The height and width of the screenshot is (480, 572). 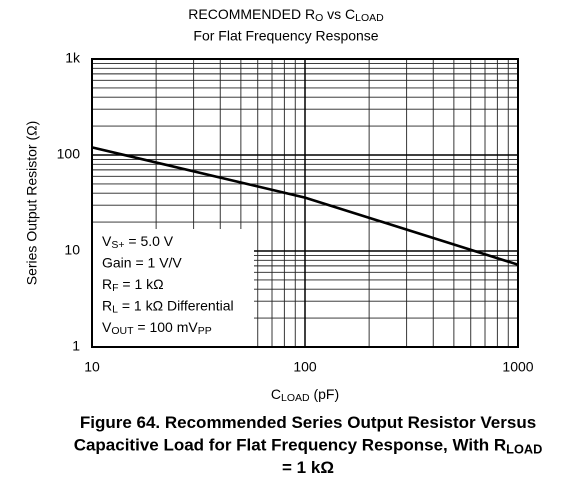 I want to click on annotation-line: Gain = 1 V/V, so click(x=142, y=262).